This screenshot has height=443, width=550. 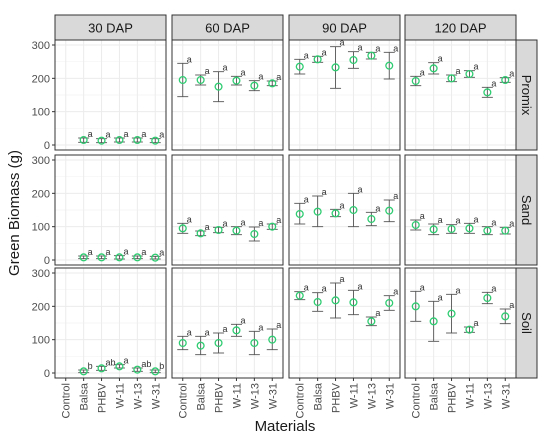 I want to click on y-tick-label: 100, so click(x=41, y=341).